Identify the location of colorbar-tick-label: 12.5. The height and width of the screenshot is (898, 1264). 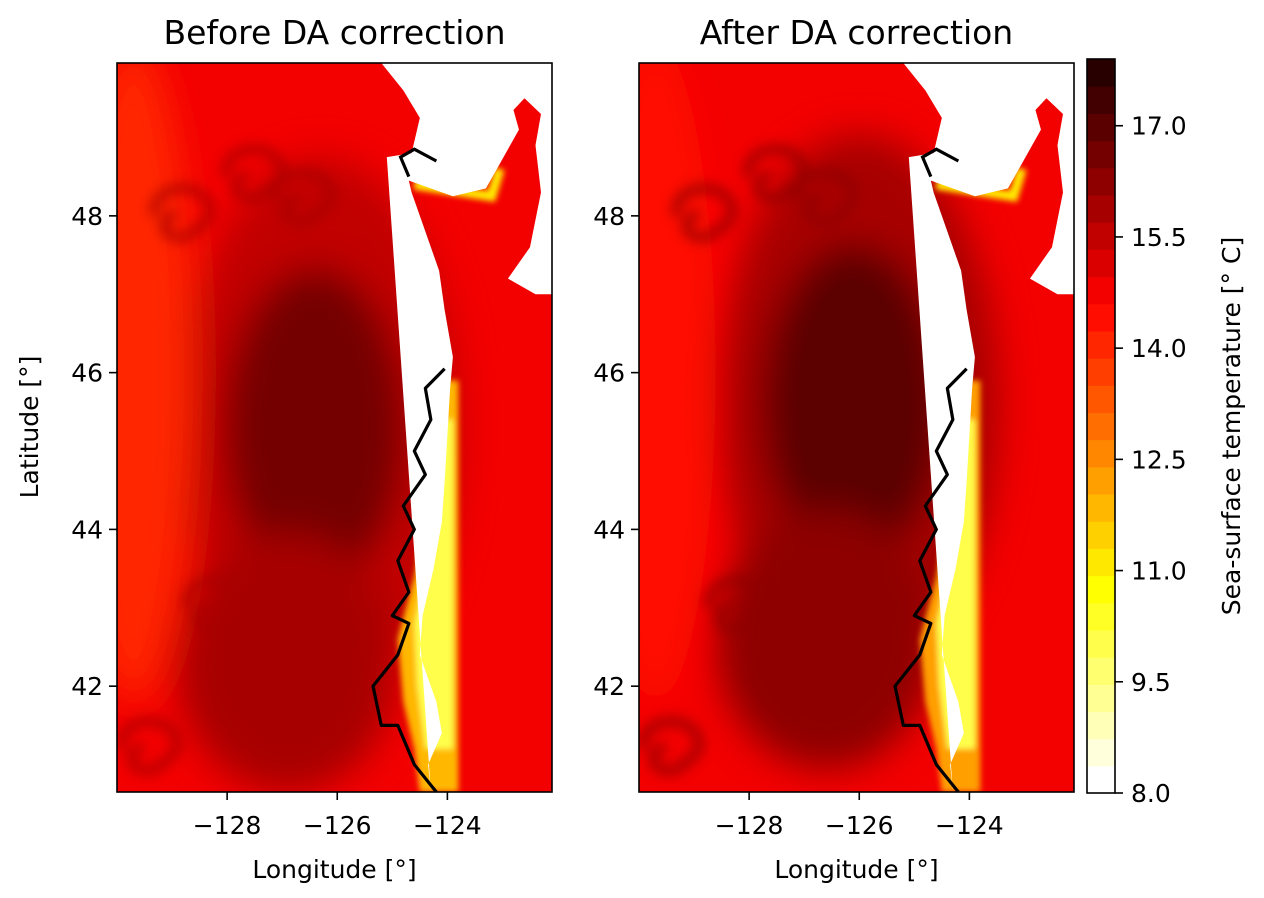
(1159, 459).